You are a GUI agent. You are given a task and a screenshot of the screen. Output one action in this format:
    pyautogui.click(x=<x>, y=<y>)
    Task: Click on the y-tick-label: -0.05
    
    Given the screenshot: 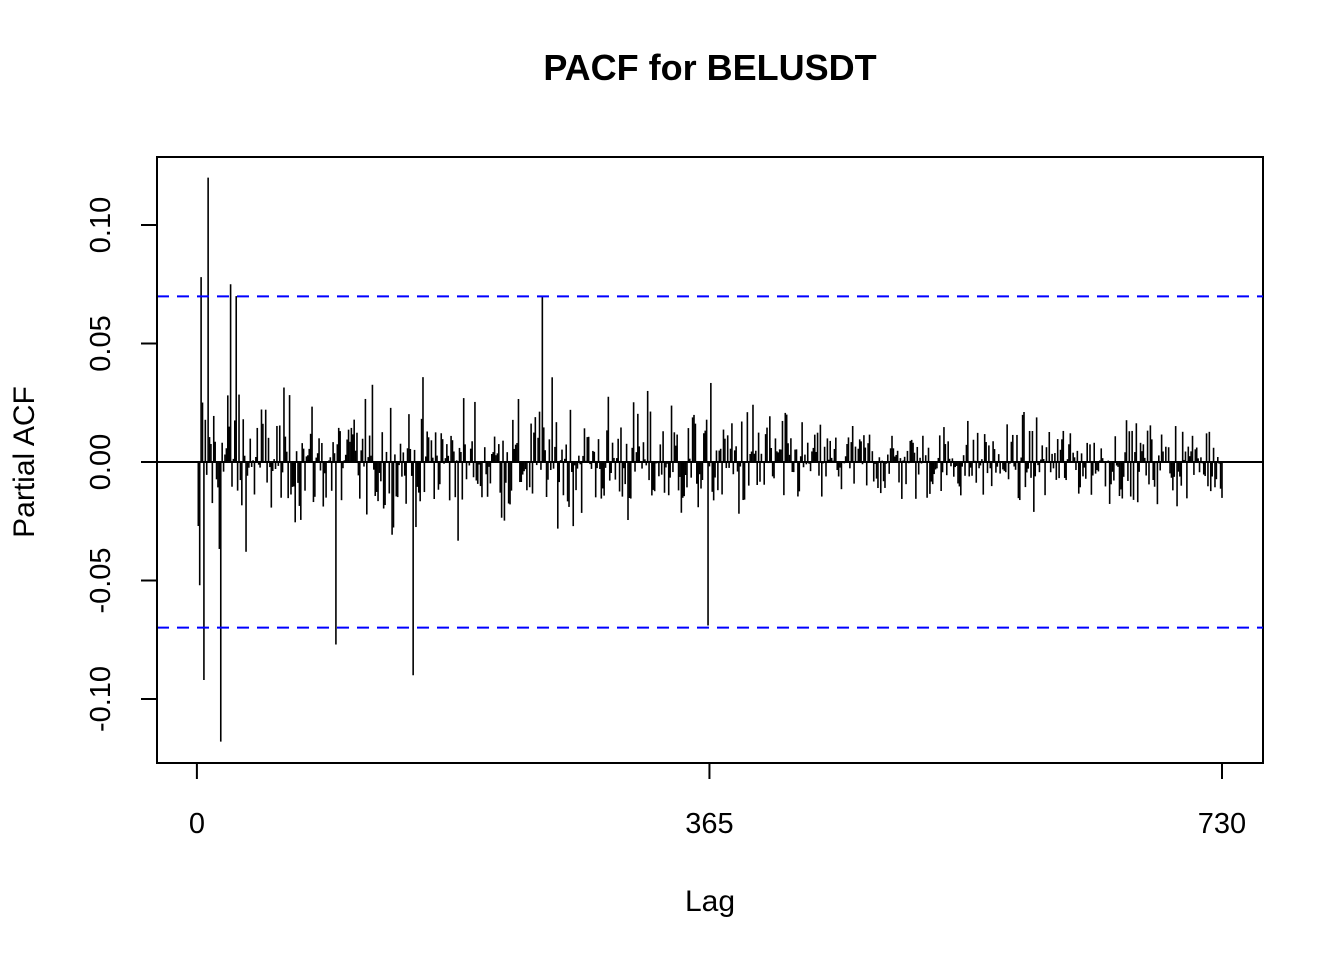 What is the action you would take?
    pyautogui.click(x=101, y=580)
    